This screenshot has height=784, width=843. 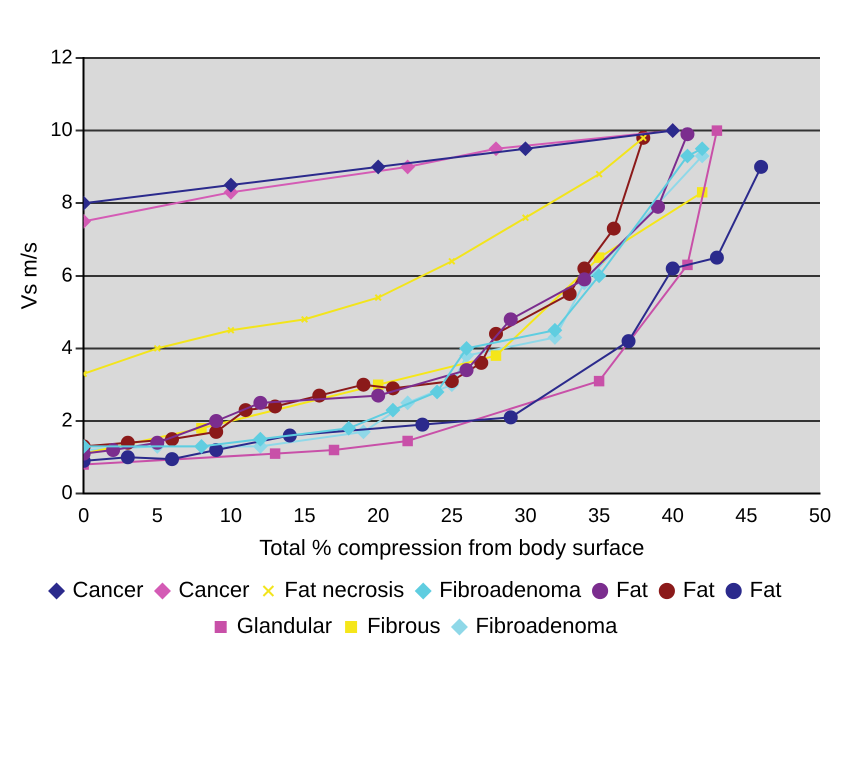 What do you see at coordinates (67, 493) in the screenshot?
I see `y-tick-label: 0` at bounding box center [67, 493].